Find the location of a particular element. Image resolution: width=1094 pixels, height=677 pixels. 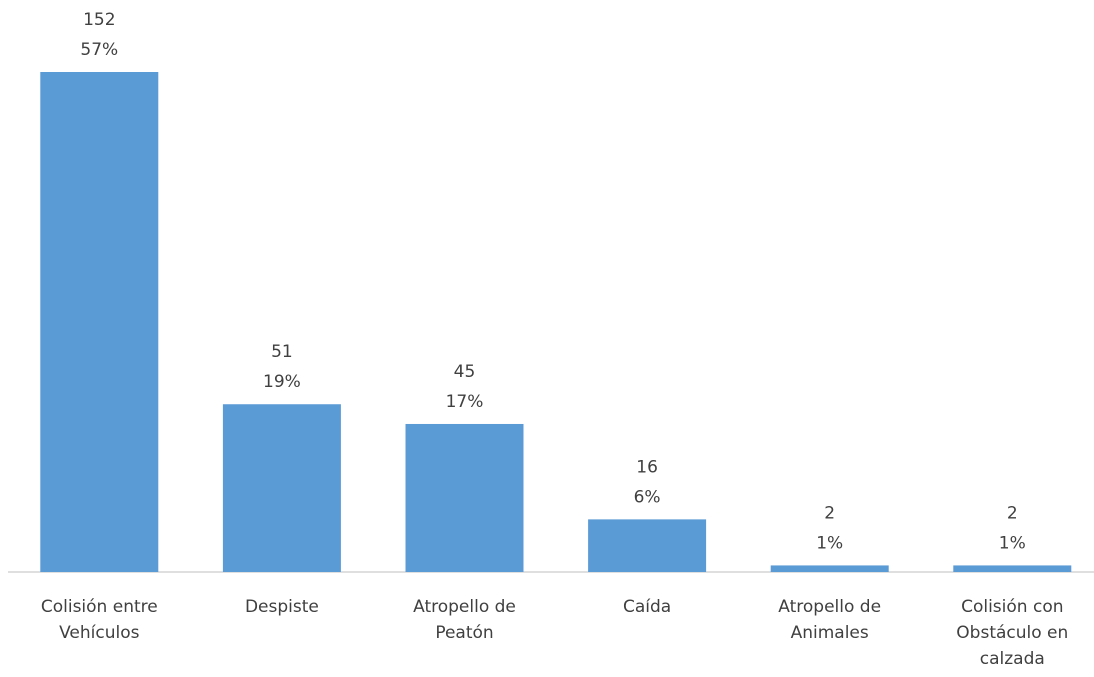

value-label: 16 is located at coordinates (647, 467).